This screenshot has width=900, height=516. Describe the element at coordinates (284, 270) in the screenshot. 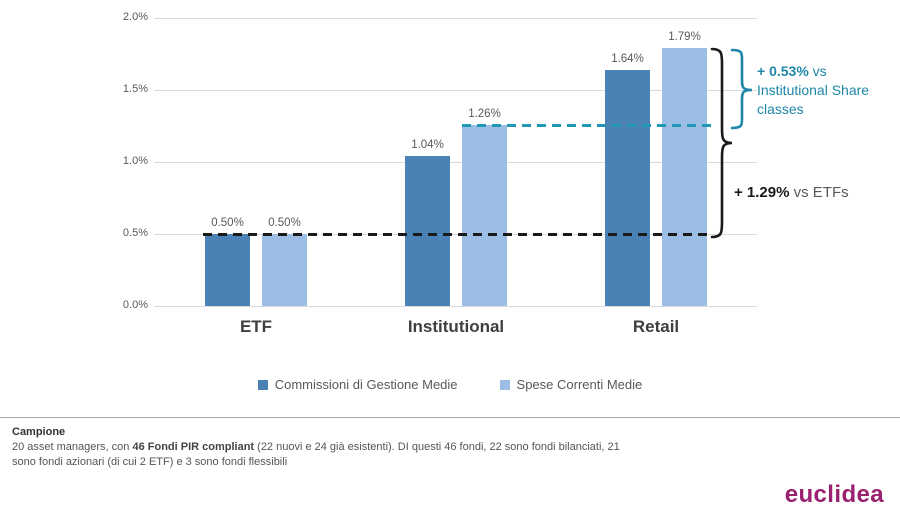

I see `bar-etf-spese` at that location.